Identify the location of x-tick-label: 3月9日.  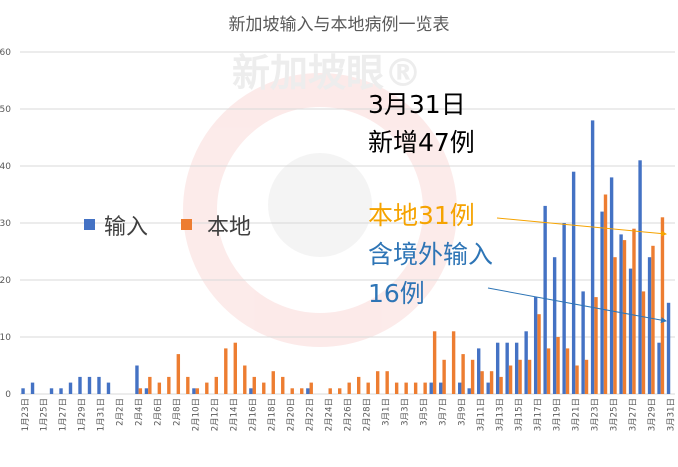
(462, 412).